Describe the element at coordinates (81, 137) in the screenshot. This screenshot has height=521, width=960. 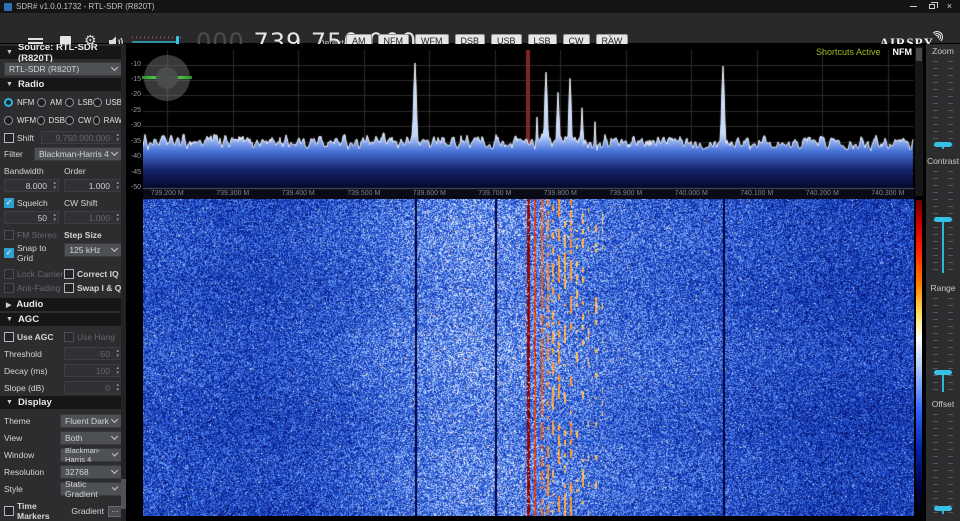
I see `shift-value-field: 9.750.000.000 ▲ ▼` at that location.